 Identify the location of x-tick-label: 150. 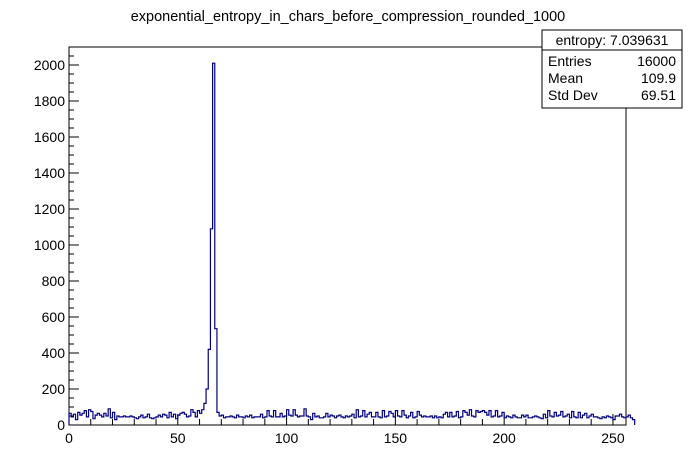
(396, 438).